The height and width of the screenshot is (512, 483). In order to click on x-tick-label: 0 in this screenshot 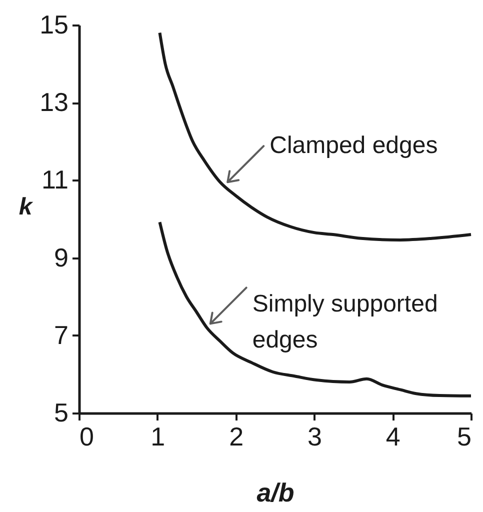, I will do `click(87, 437)`.